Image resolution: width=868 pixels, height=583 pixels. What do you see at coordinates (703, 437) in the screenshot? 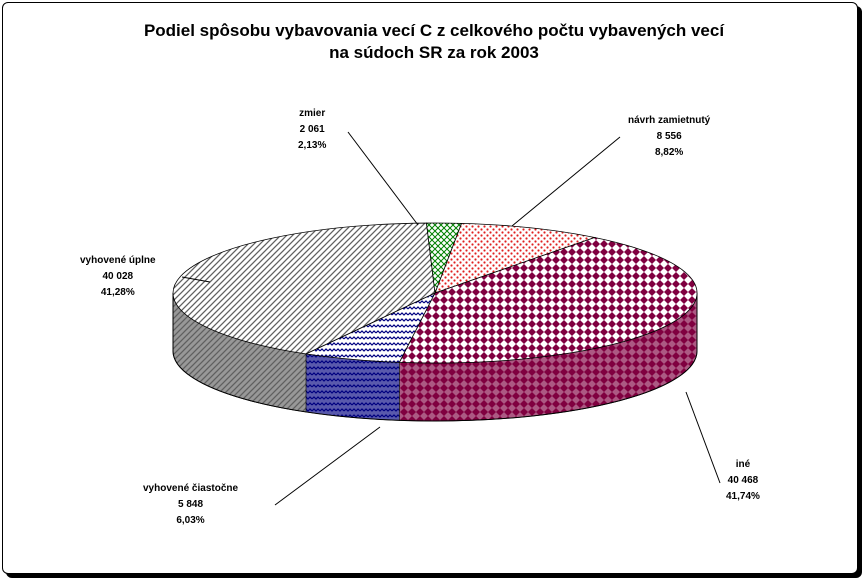
I see `leader-line-ine` at bounding box center [703, 437].